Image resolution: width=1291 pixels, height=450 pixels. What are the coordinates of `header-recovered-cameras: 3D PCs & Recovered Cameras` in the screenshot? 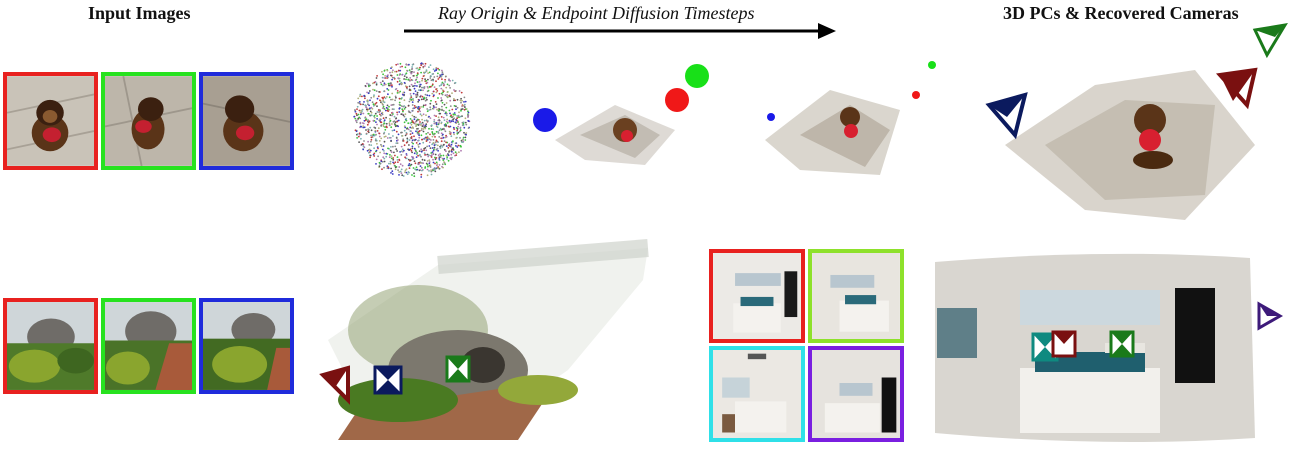 It's located at (1121, 13).